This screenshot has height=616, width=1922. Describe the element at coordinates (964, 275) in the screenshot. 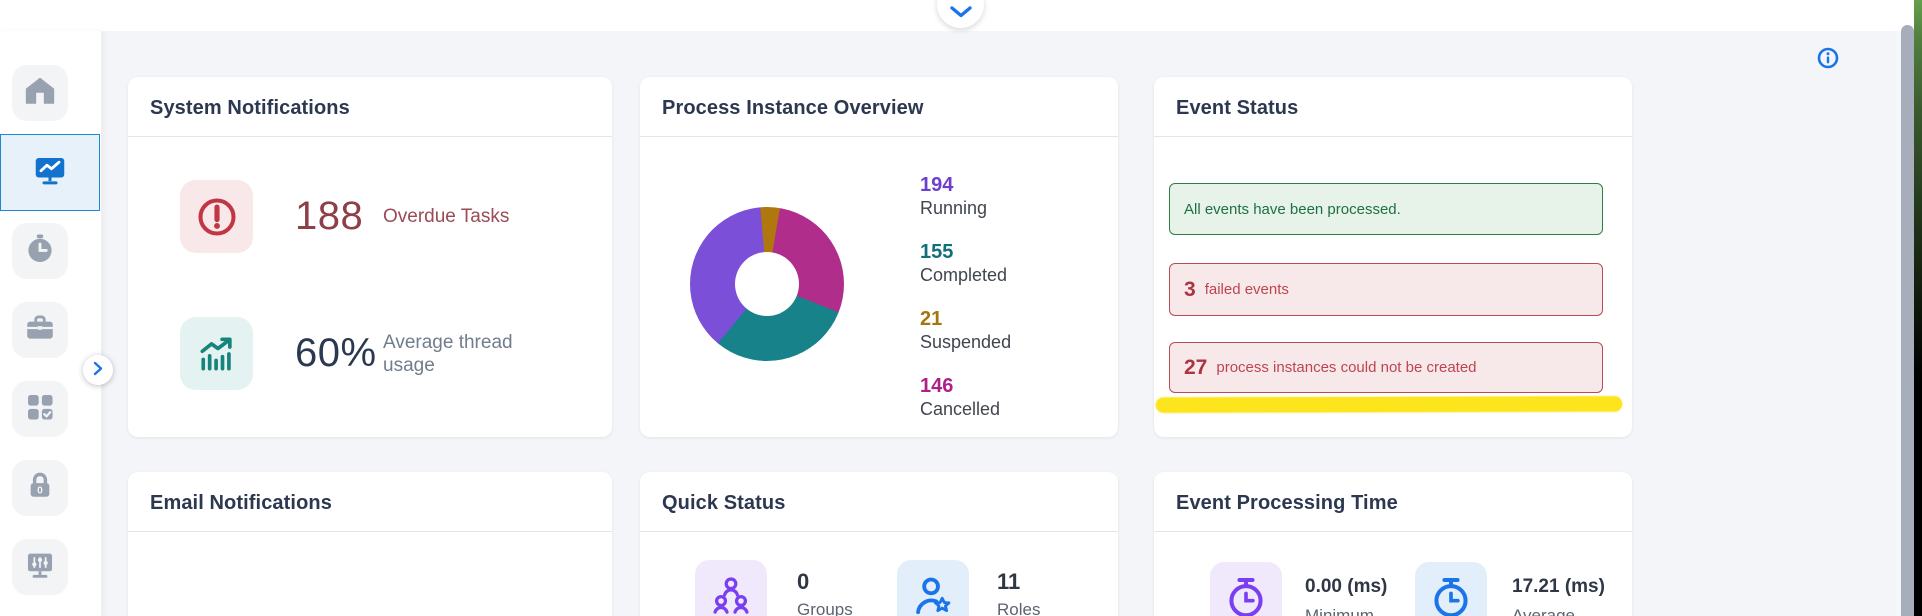

I see `legend-label: Completed` at that location.